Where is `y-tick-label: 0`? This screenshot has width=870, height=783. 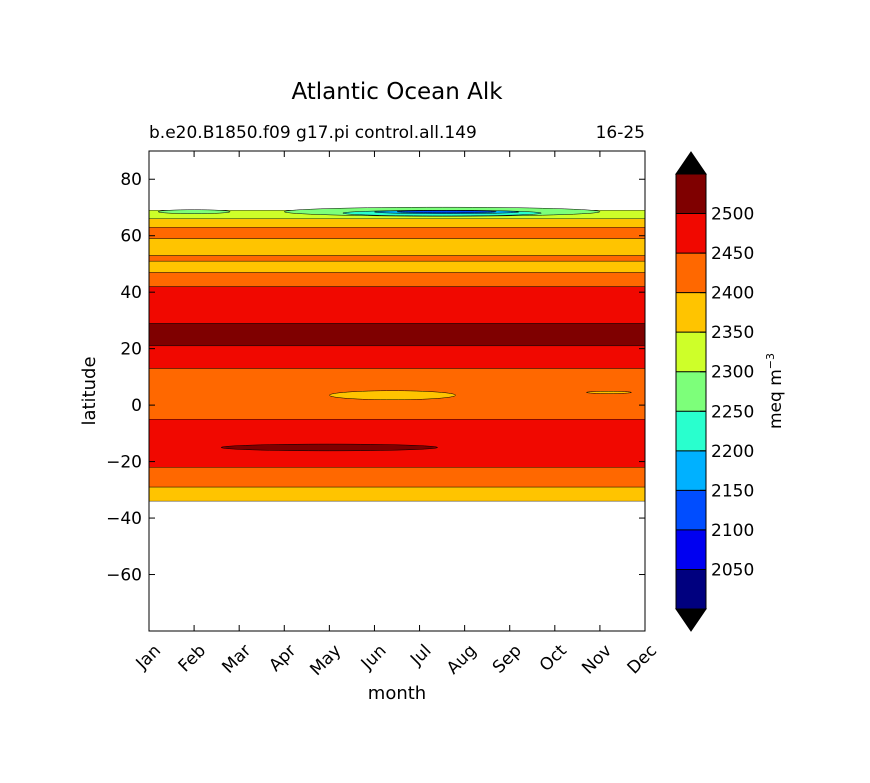
y-tick-label: 0 is located at coordinates (136, 406).